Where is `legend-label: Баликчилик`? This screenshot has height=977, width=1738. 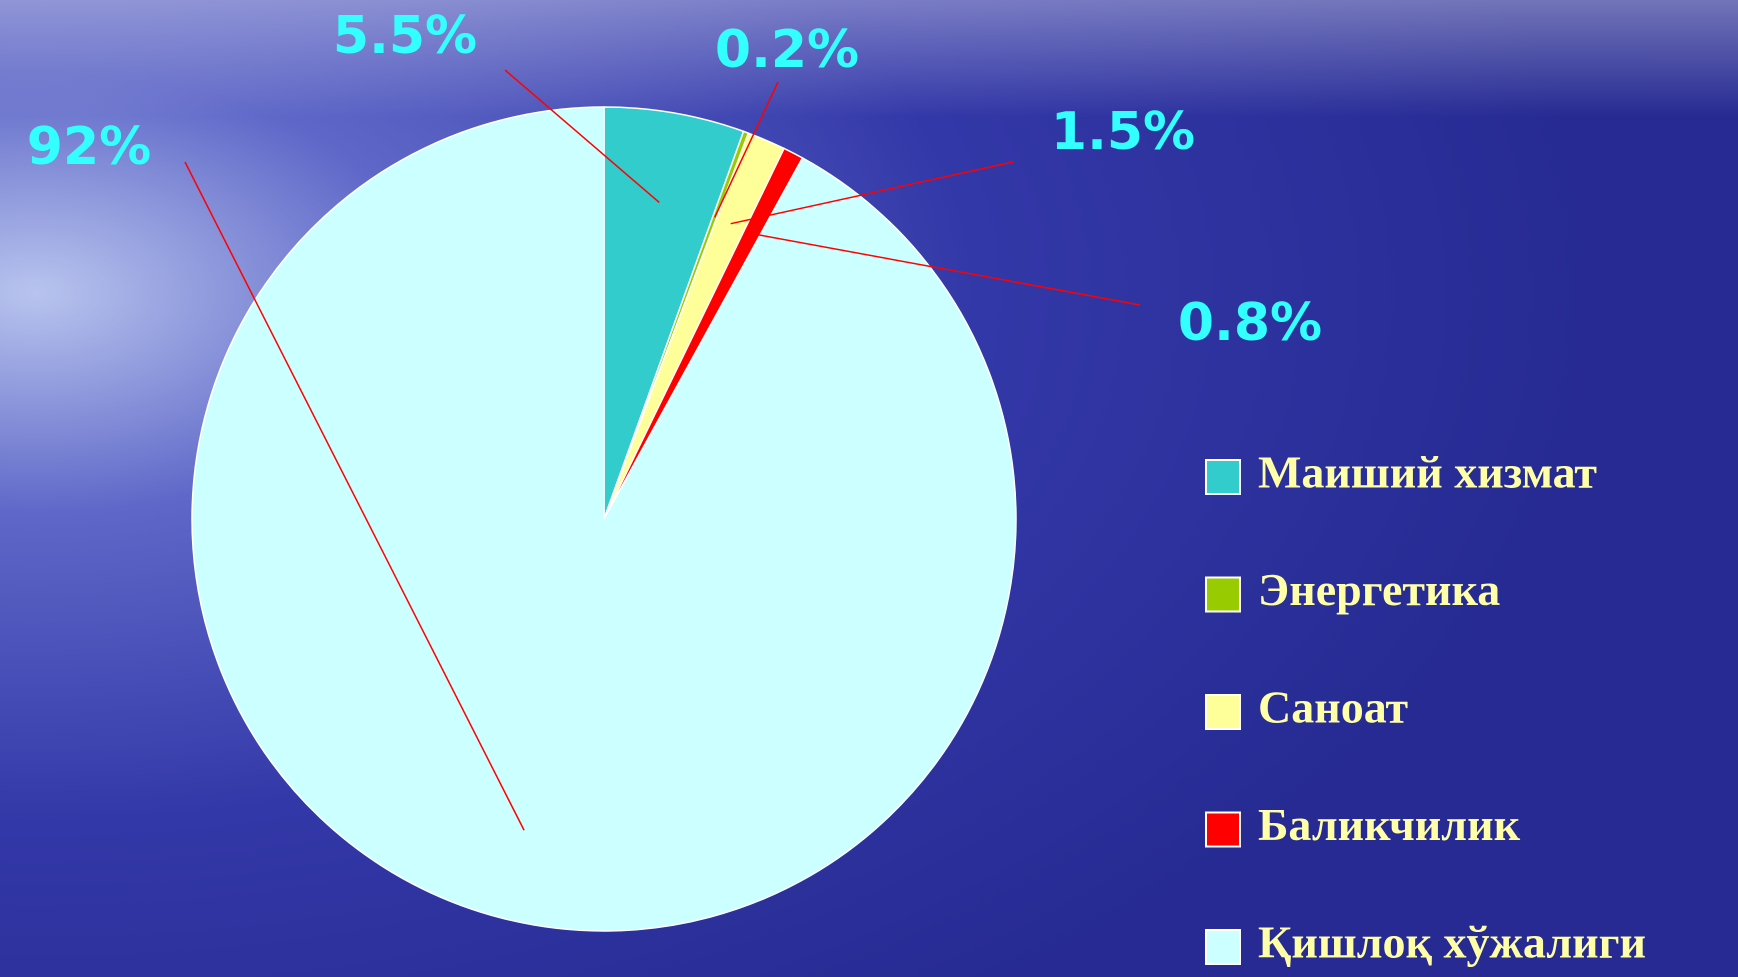
legend-label: Баликчилик is located at coordinates (1389, 824).